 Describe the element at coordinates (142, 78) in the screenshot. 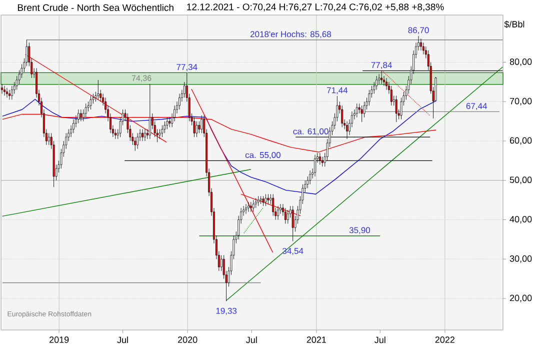

I see `band-label: 74,36` at that location.